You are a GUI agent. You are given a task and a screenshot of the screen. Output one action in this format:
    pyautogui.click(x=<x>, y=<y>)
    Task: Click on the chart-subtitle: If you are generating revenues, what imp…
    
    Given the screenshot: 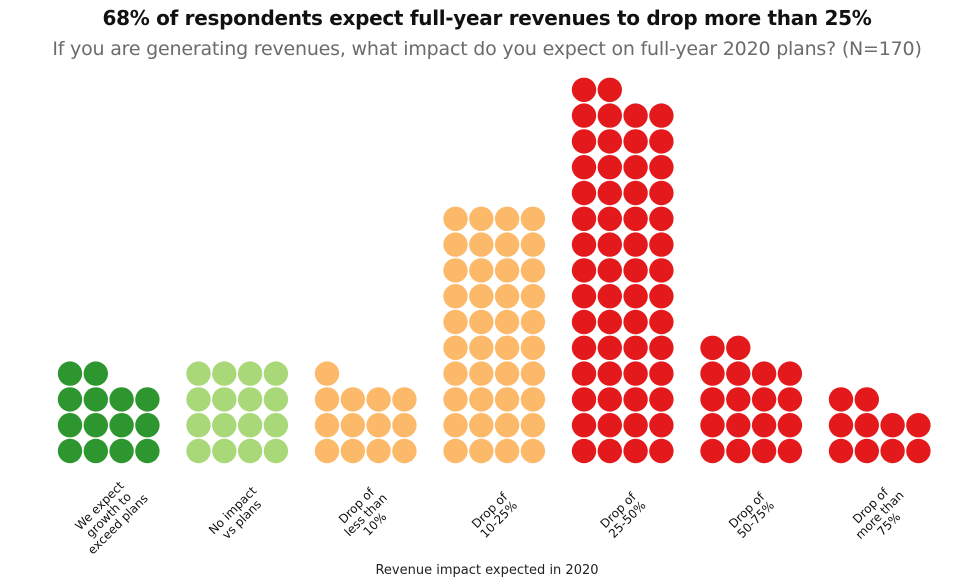 What is the action you would take?
    pyautogui.click(x=487, y=49)
    